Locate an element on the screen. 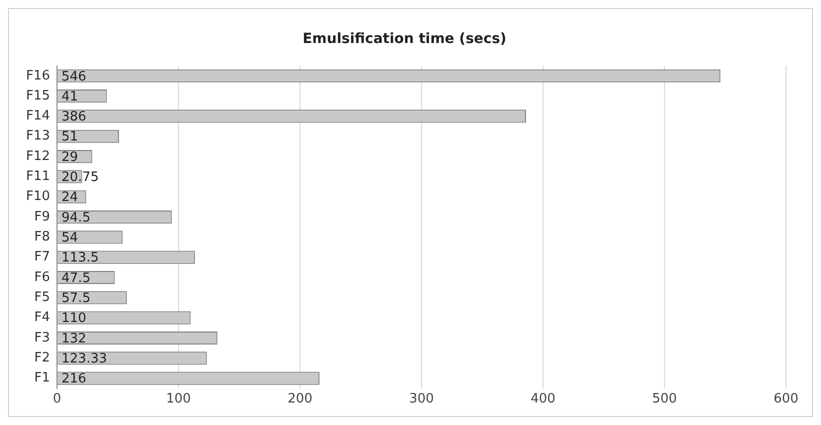  data-label: 29 is located at coordinates (70, 157).